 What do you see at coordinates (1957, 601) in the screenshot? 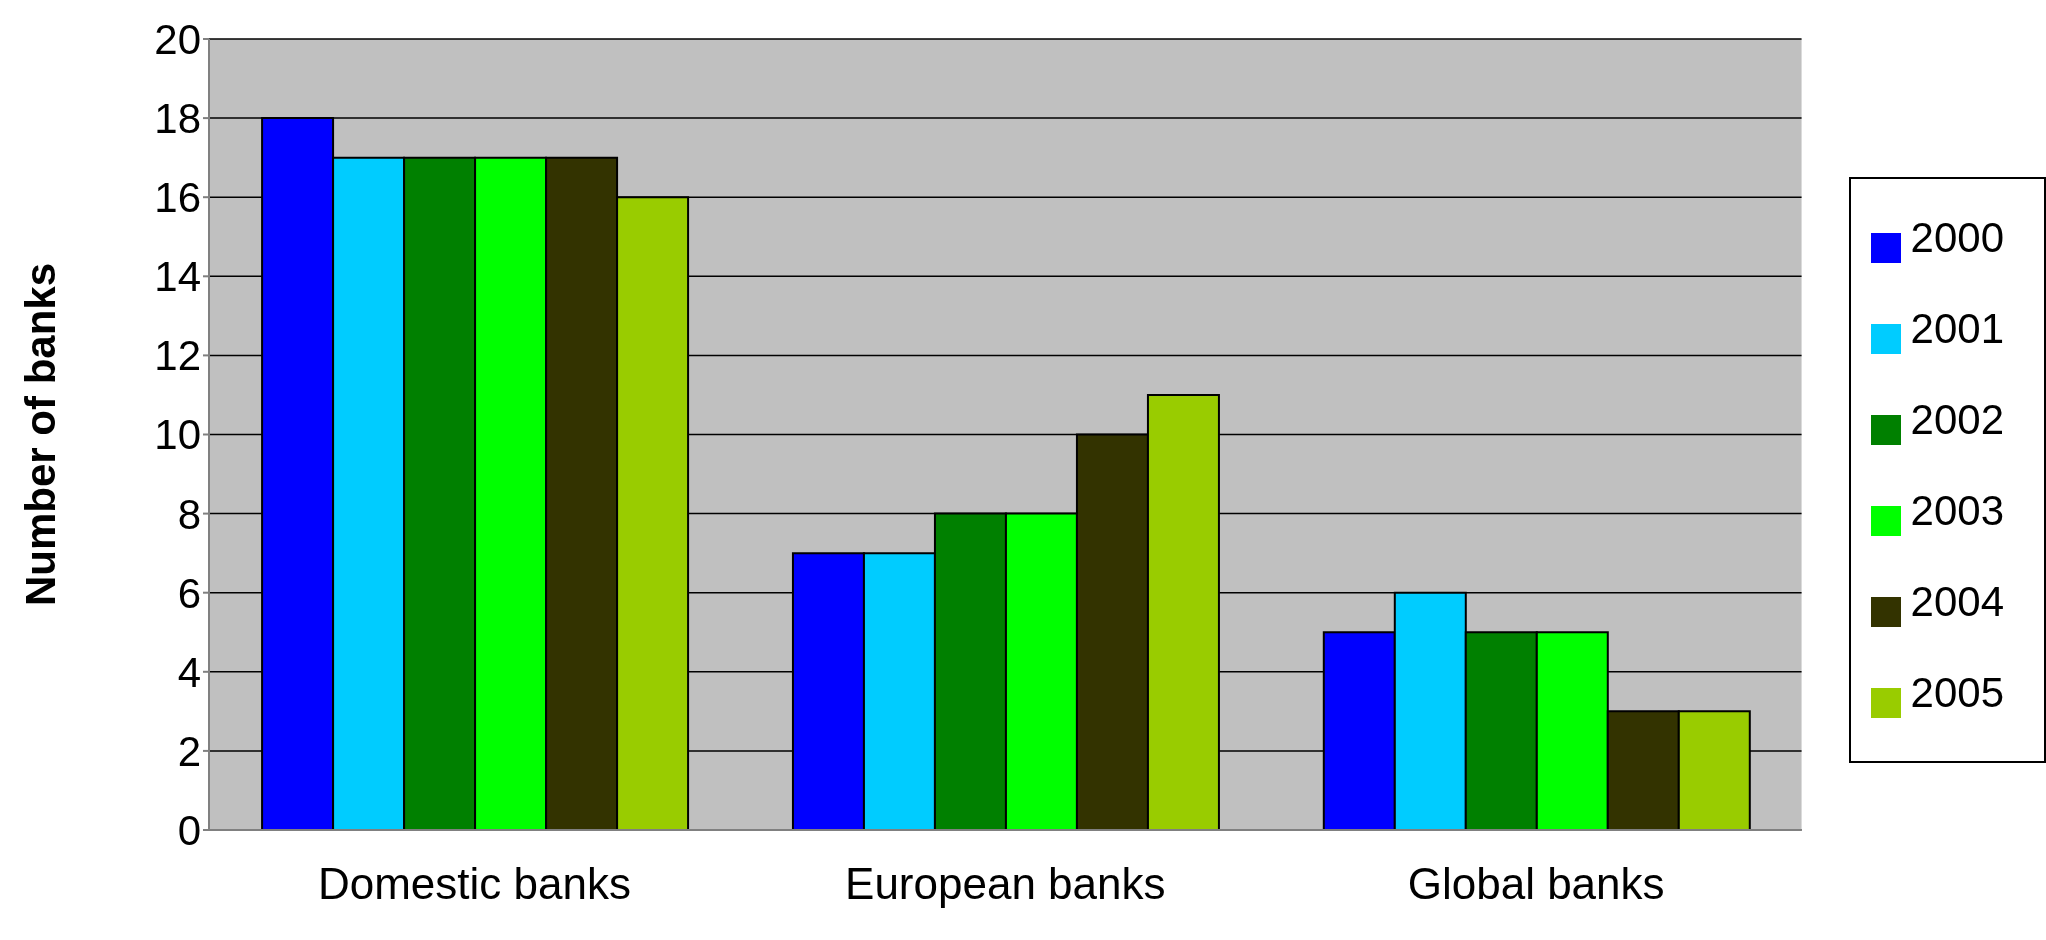
I see `legend-label: 2004` at bounding box center [1957, 601].